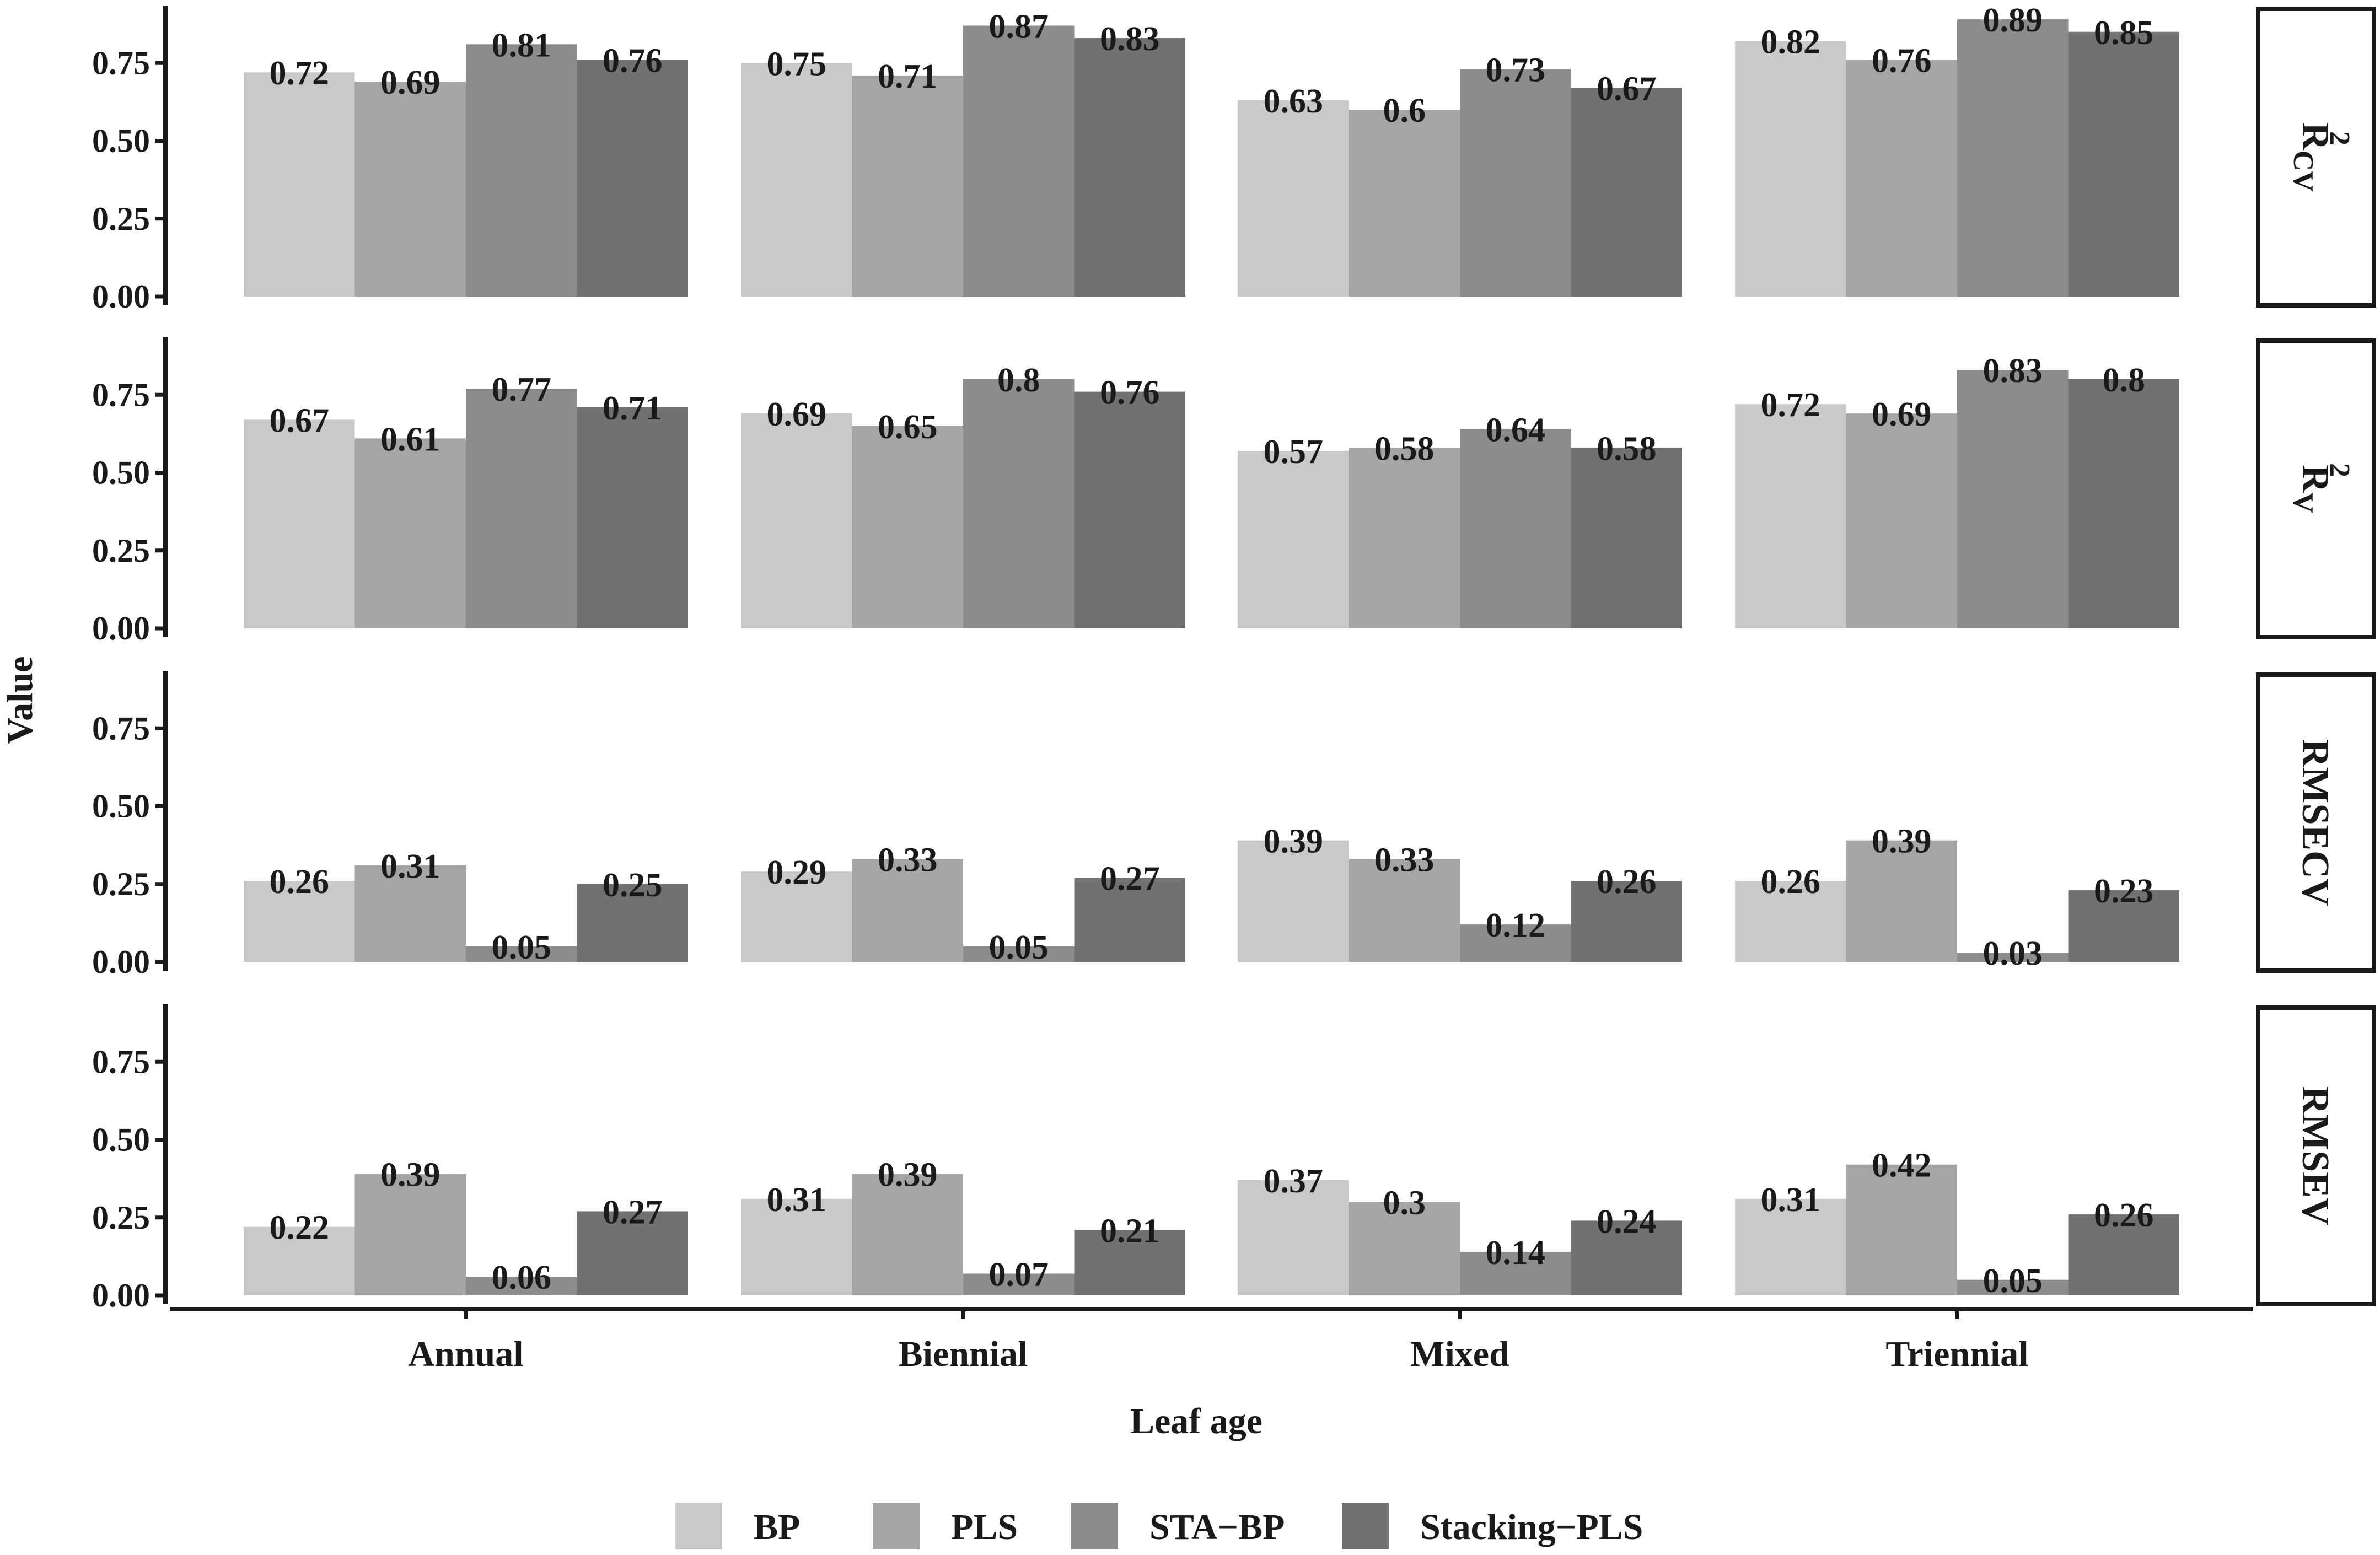 The height and width of the screenshot is (1555, 2380). I want to click on data-label: 0.3, so click(1404, 1204).